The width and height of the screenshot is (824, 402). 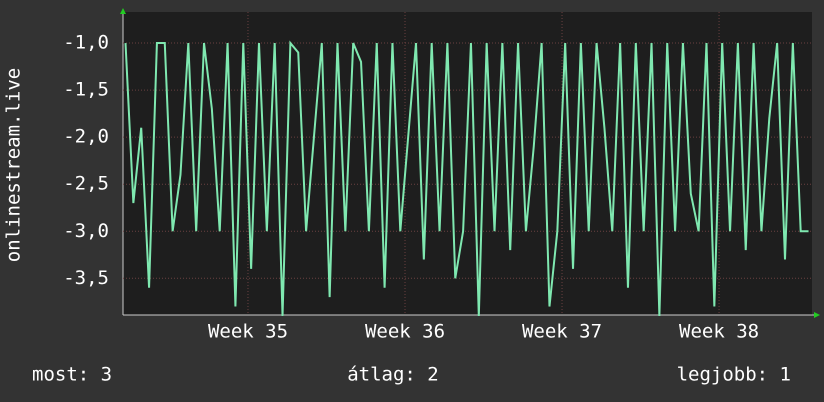 I want to click on y-tick-label: -2,5, so click(x=86, y=184).